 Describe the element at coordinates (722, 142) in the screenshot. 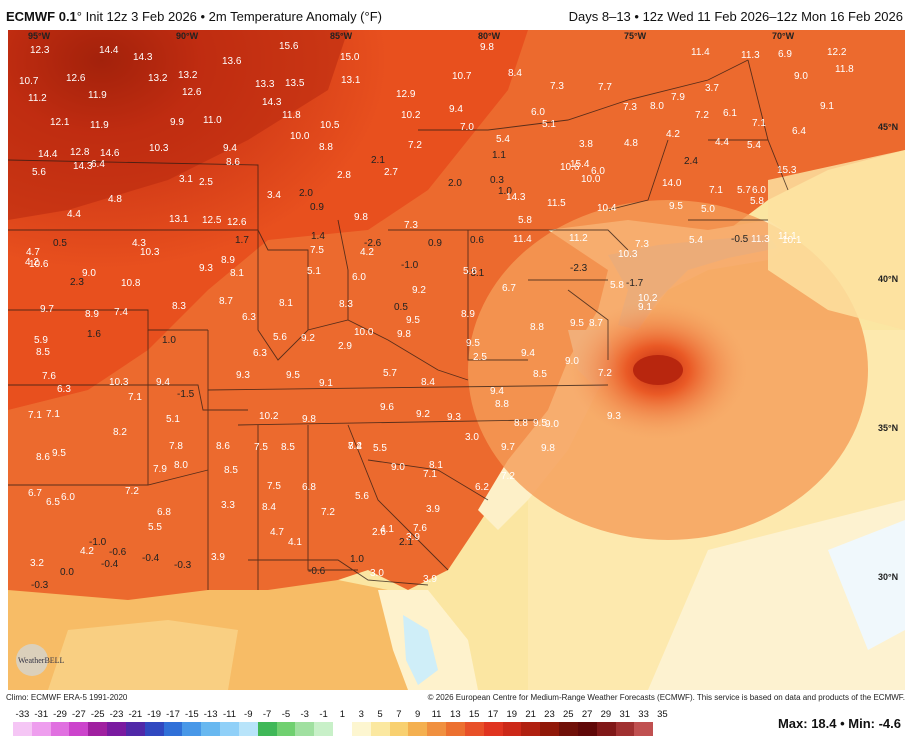

I see `anomaly-value: 4.4` at that location.